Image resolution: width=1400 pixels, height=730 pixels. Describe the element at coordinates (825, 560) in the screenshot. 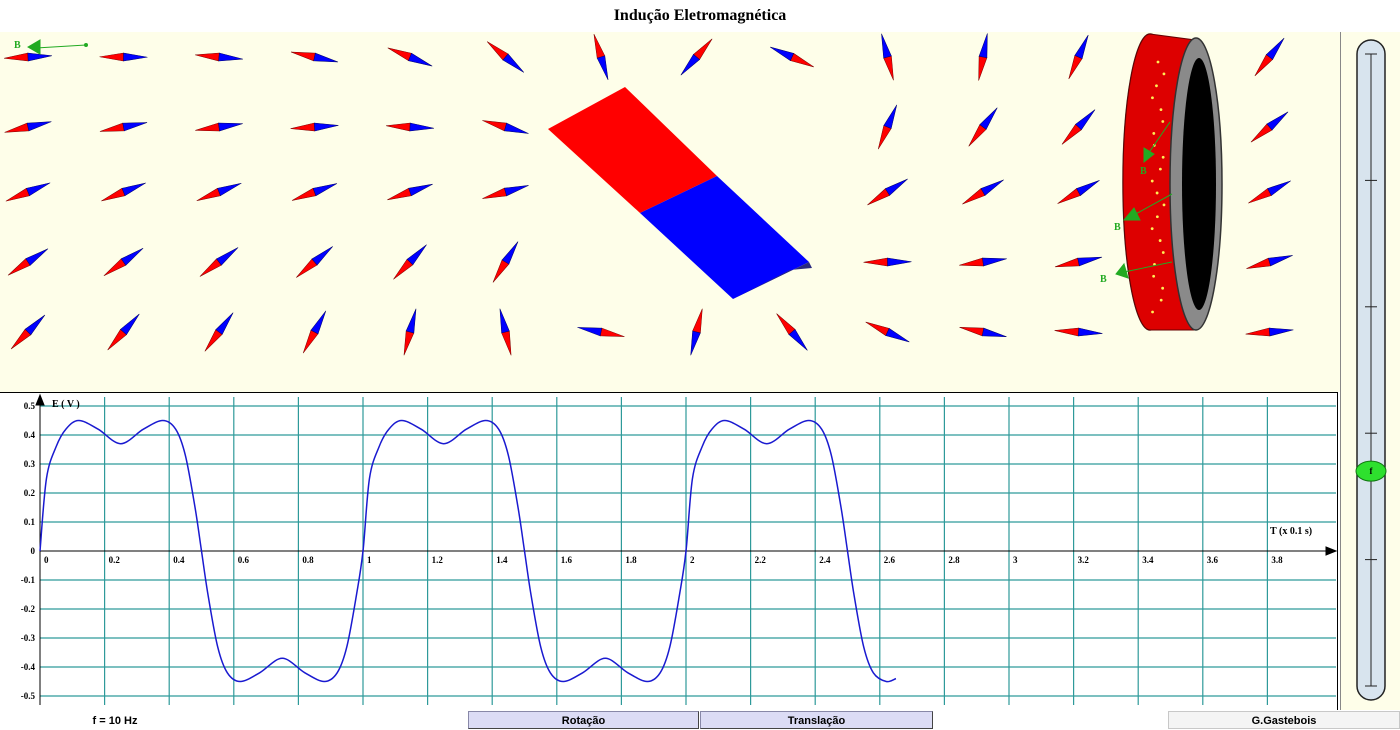

I see `x-tick-label: 2.4` at that location.